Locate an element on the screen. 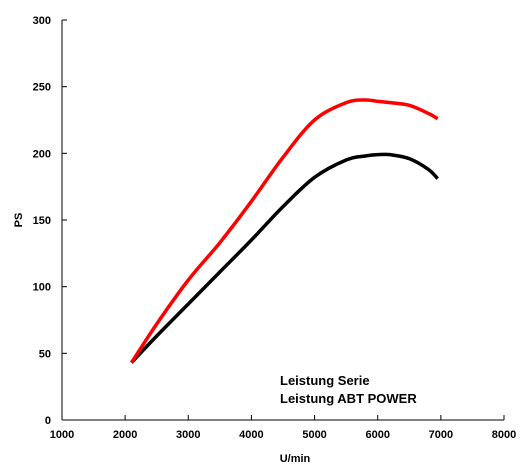  x-tick-label: 2000 is located at coordinates (125, 435).